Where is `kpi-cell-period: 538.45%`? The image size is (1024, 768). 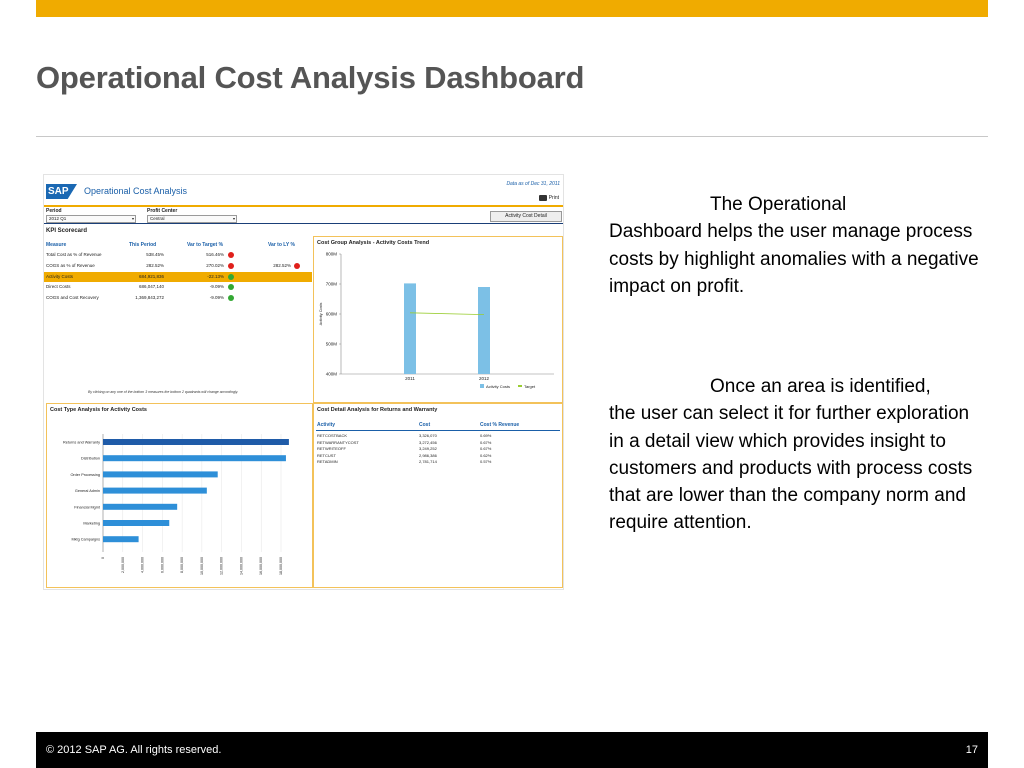
kpi-cell-period: 538.45% is located at coordinates (155, 254).